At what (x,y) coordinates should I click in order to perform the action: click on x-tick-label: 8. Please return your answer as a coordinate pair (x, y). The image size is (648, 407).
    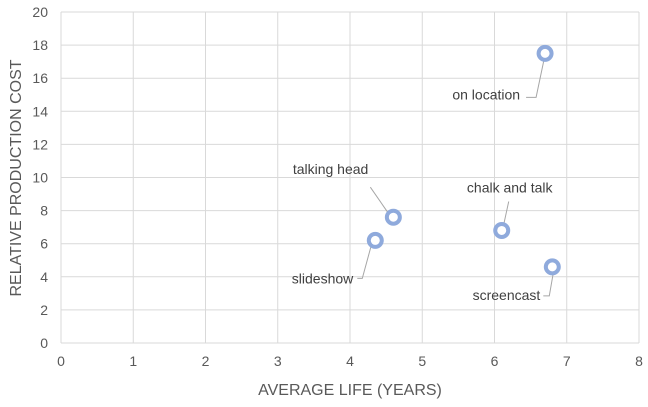
    Looking at the image, I should click on (639, 361).